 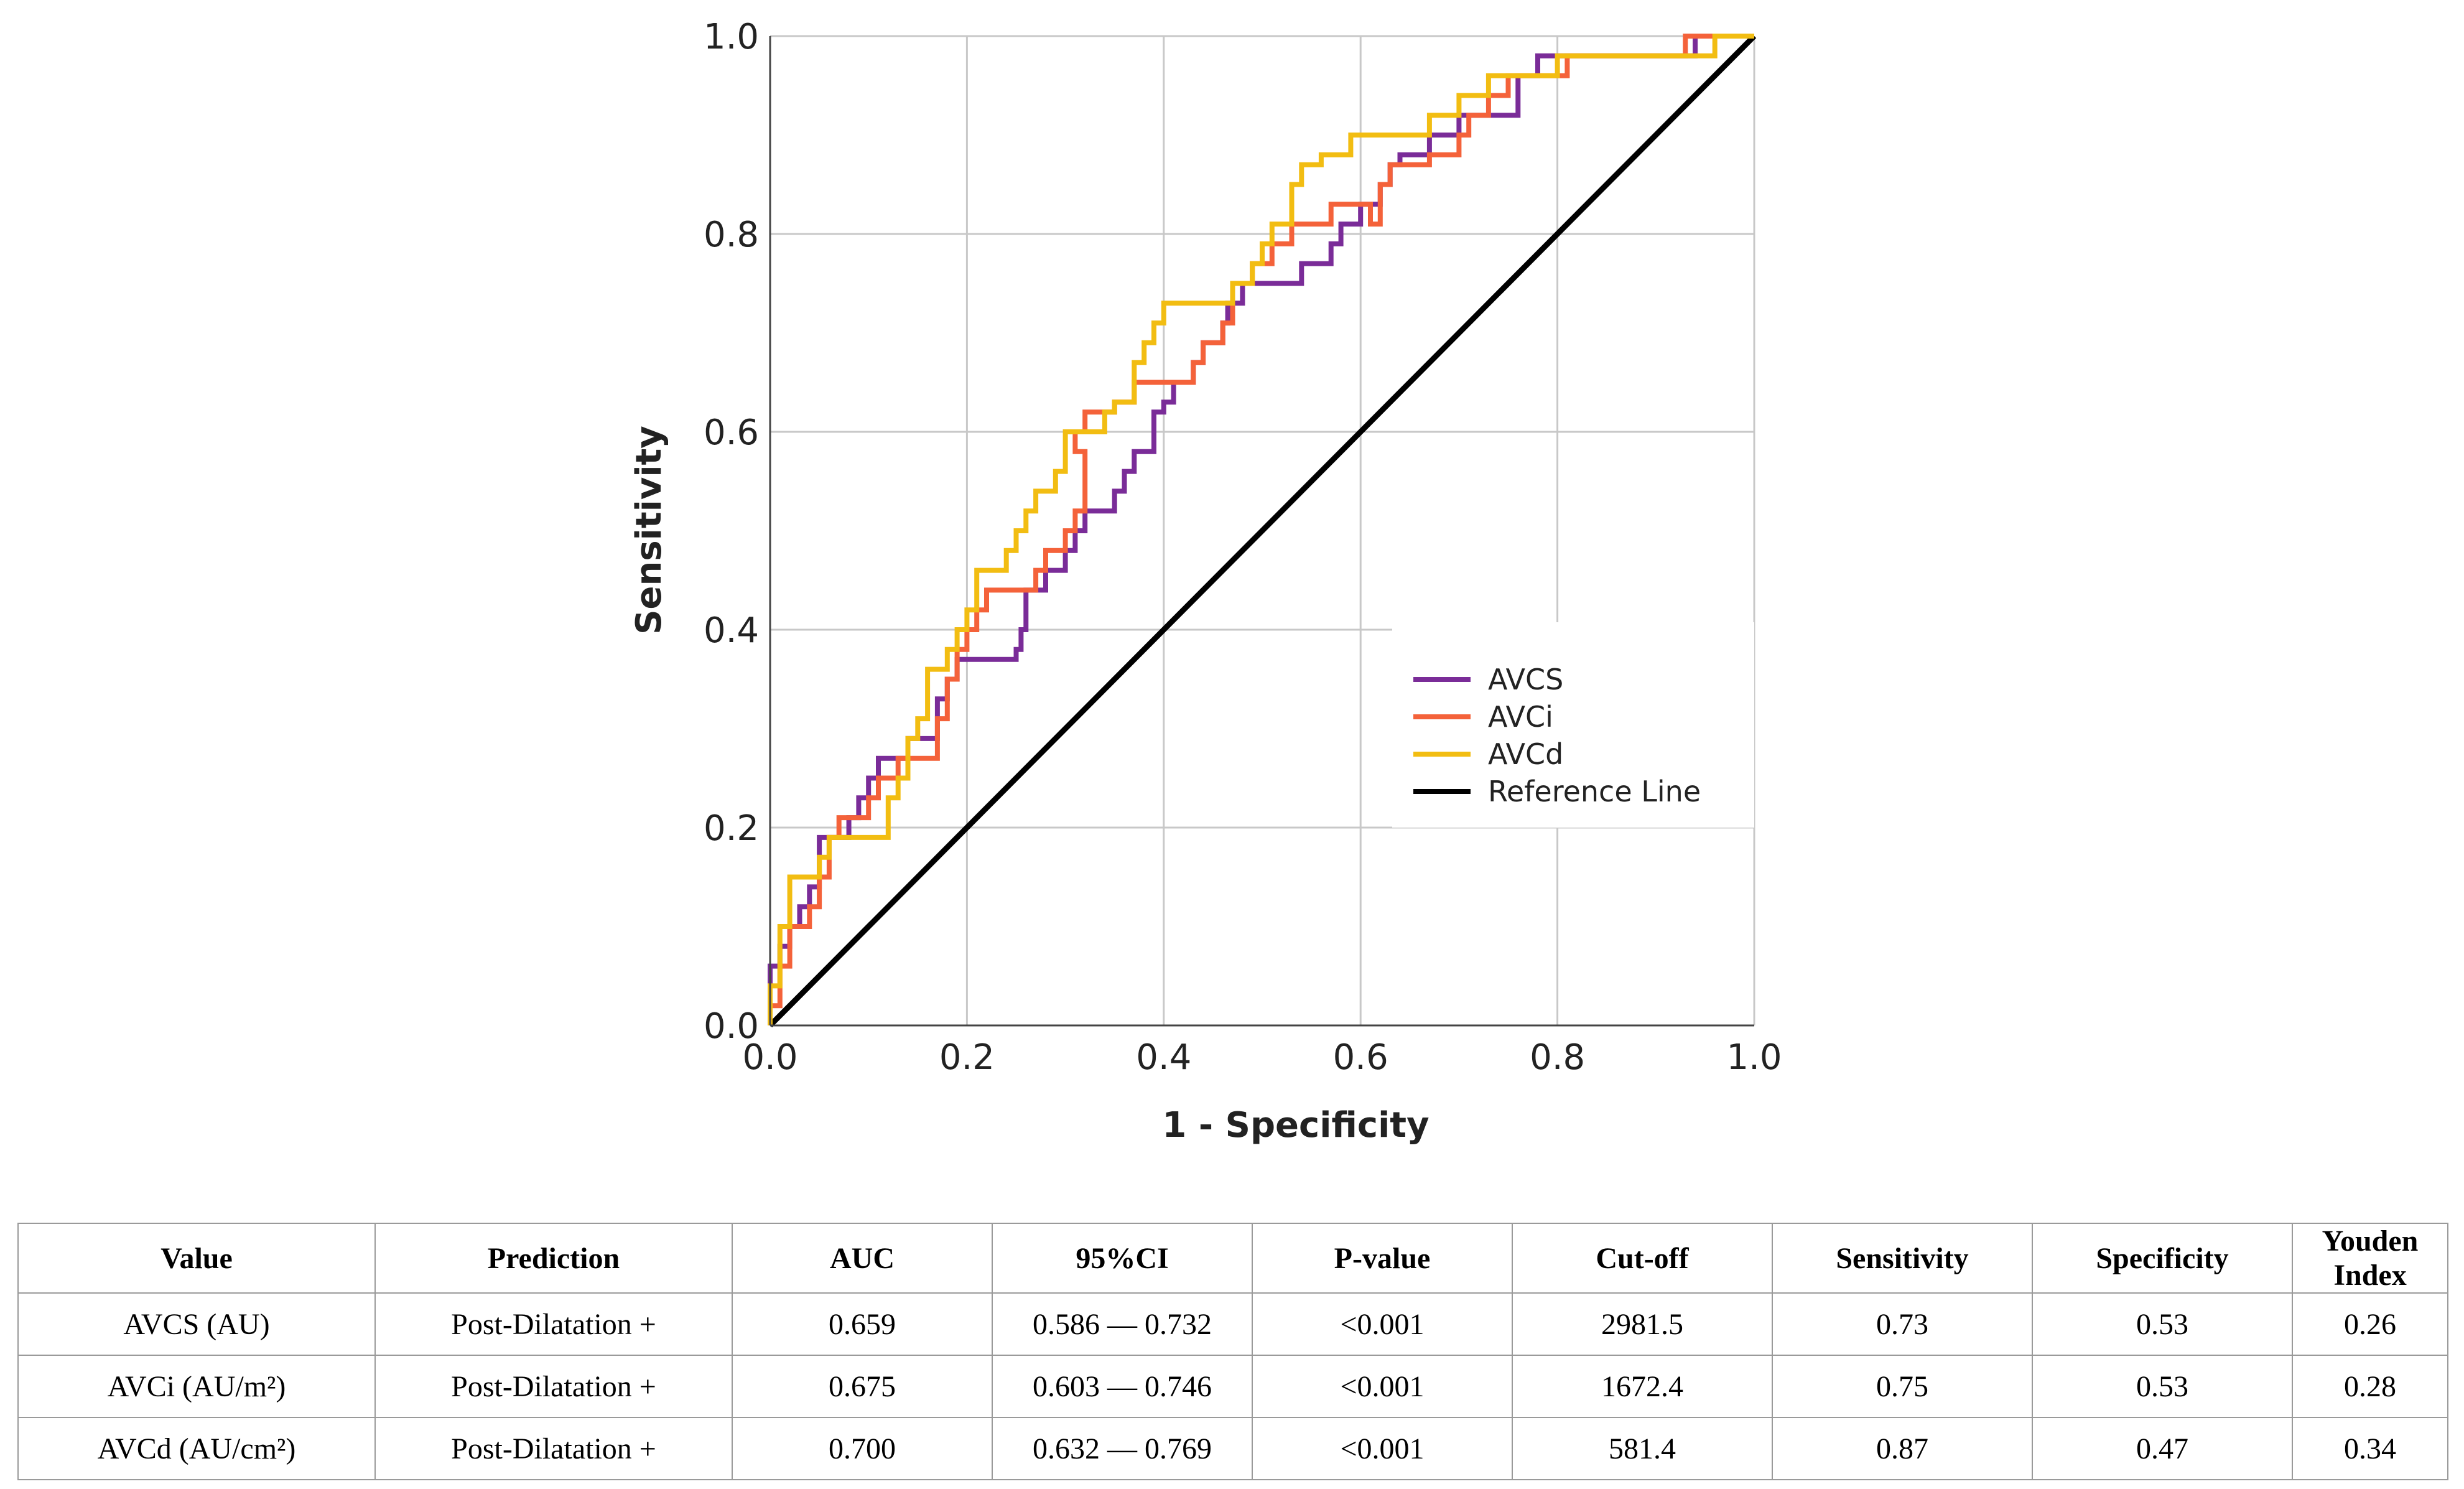 What do you see at coordinates (2370, 1386) in the screenshot?
I see `cell-youden: 0.28` at bounding box center [2370, 1386].